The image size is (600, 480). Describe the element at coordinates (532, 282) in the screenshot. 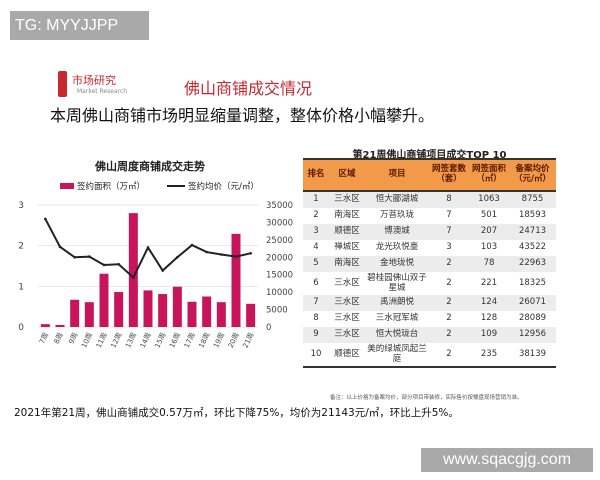

I see `table-cell: 18325` at that location.